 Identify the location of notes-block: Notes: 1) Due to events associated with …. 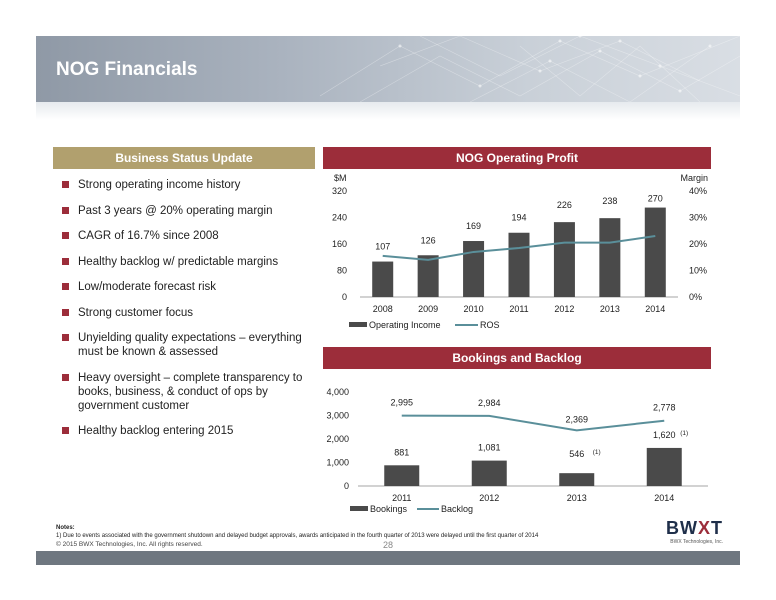
(297, 532).